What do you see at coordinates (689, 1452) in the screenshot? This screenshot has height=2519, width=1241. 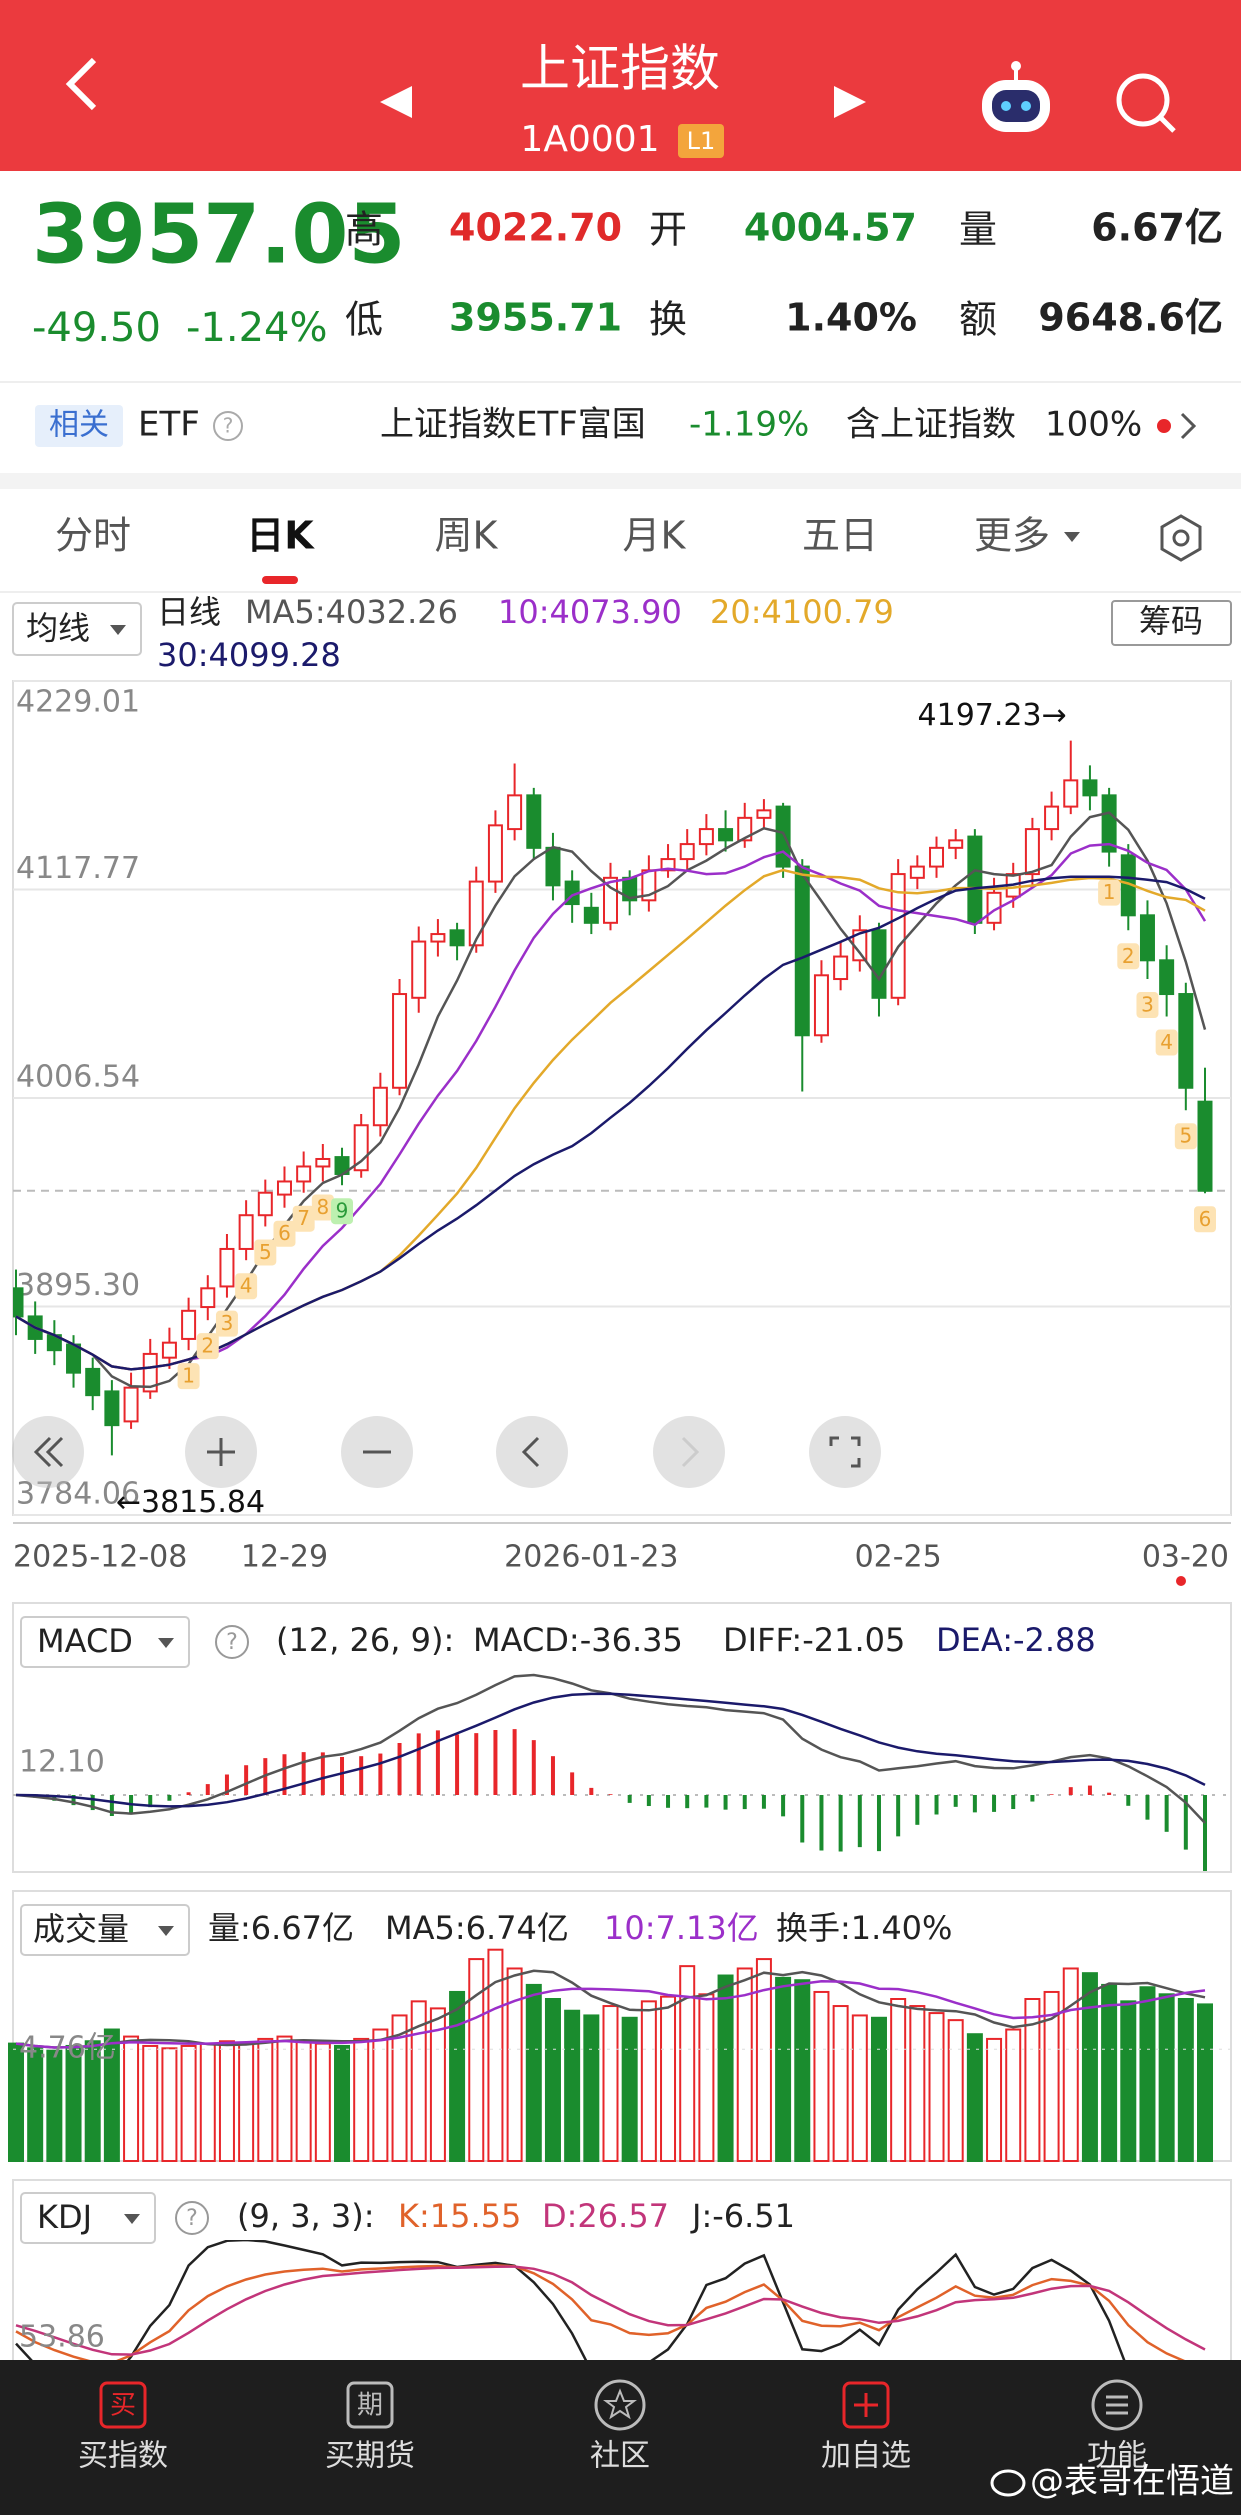 I see `control-right` at bounding box center [689, 1452].